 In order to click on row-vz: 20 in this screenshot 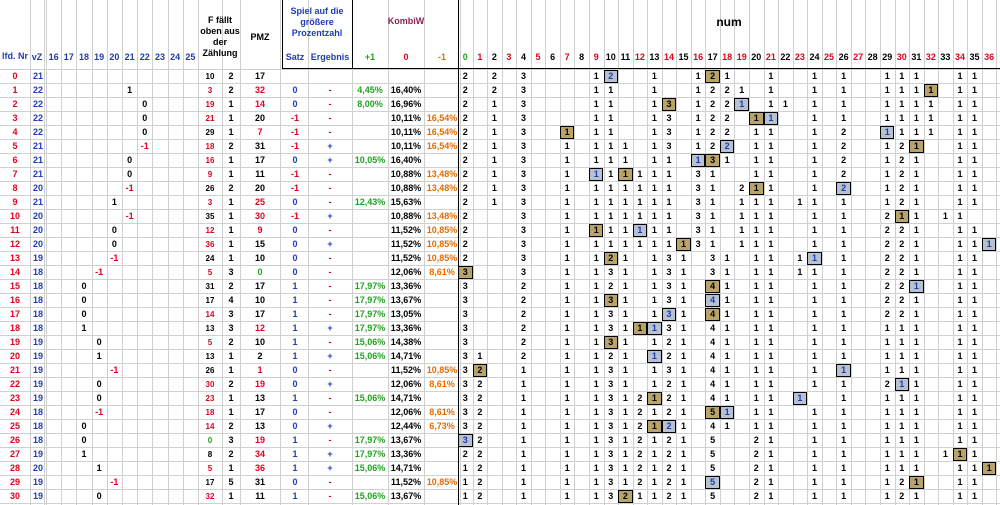, I will do `click(37, 216)`.